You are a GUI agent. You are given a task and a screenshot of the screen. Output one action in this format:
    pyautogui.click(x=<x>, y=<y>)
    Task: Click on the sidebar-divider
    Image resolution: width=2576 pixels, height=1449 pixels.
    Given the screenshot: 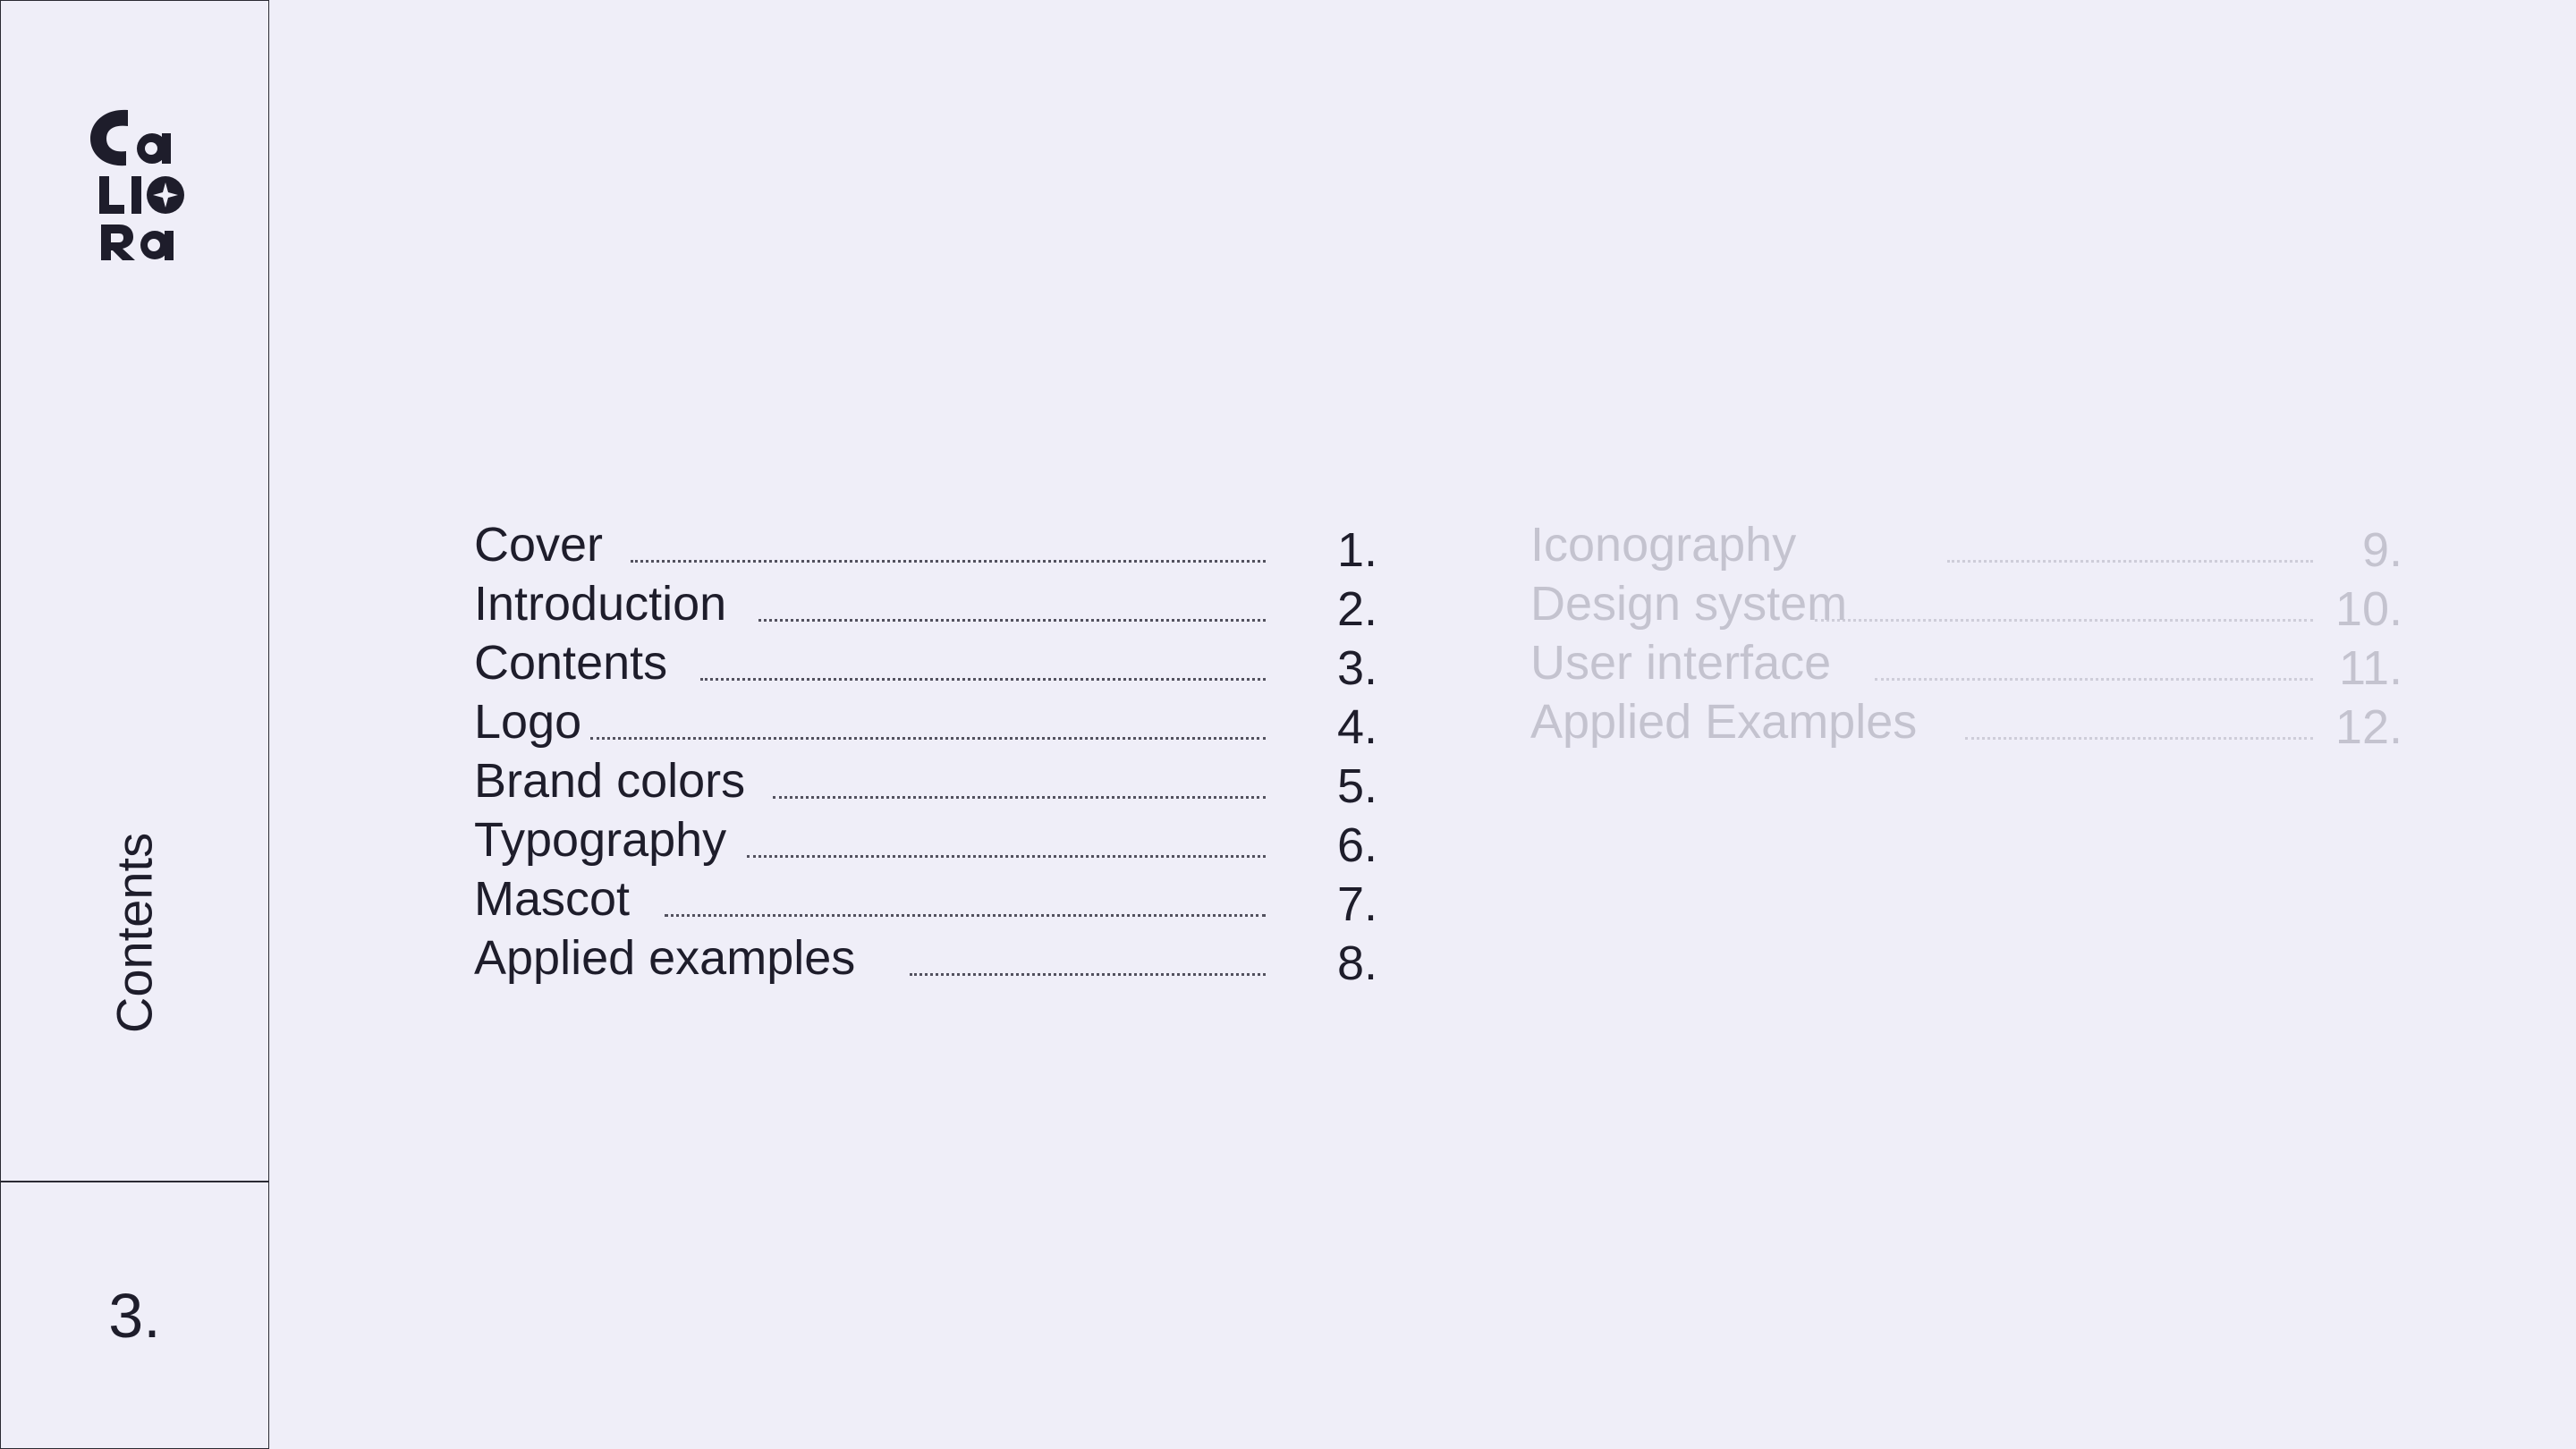 What is the action you would take?
    pyautogui.click(x=134, y=1181)
    